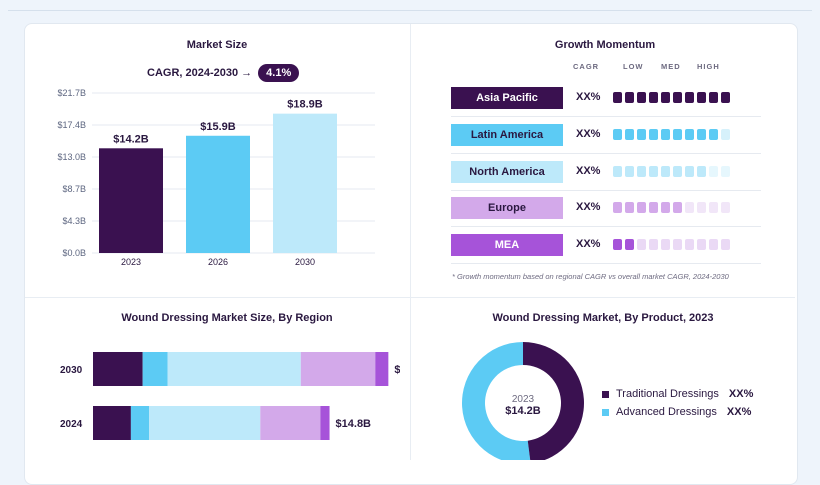 This screenshot has width=820, height=485. Describe the element at coordinates (633, 66) in the screenshot. I see `header-low: LOW` at that location.